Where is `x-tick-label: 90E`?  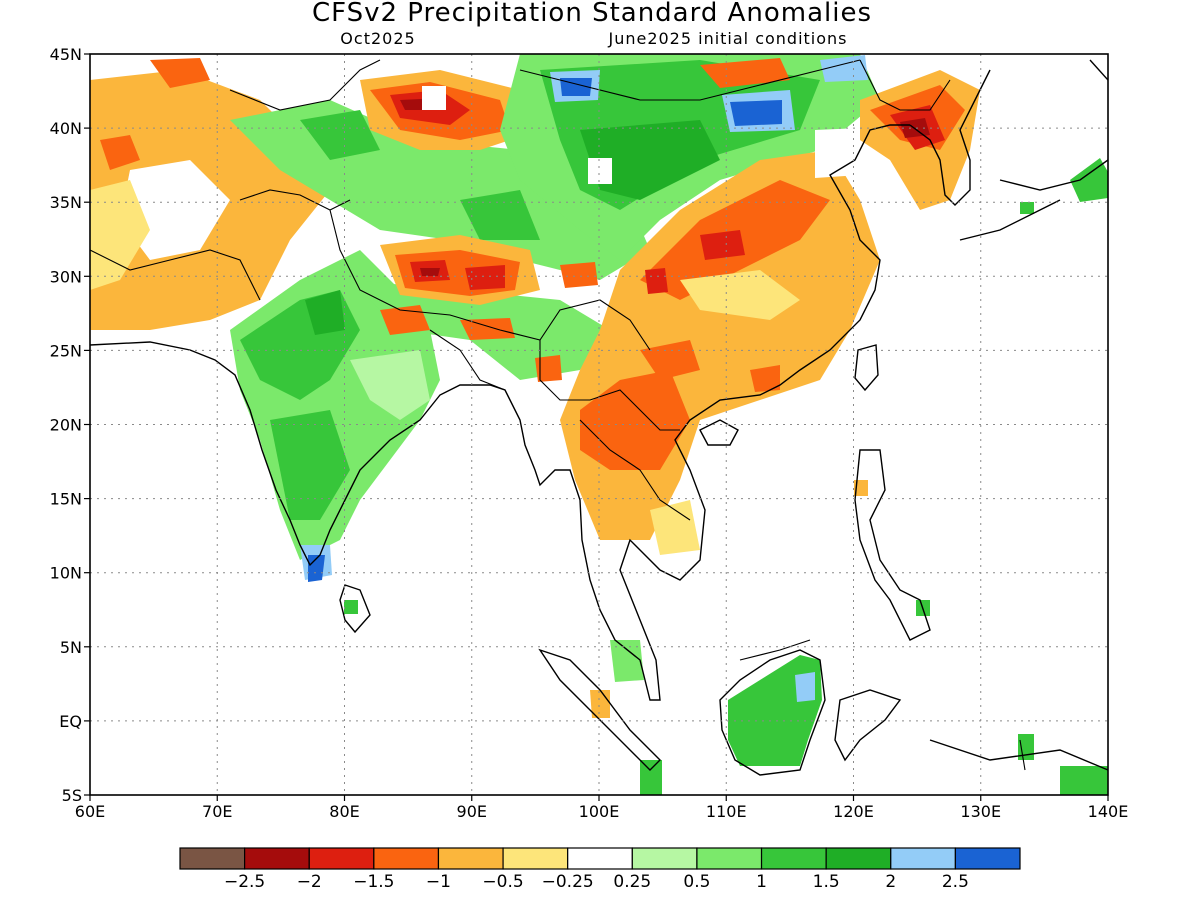
x-tick-label: 90E is located at coordinates (472, 811).